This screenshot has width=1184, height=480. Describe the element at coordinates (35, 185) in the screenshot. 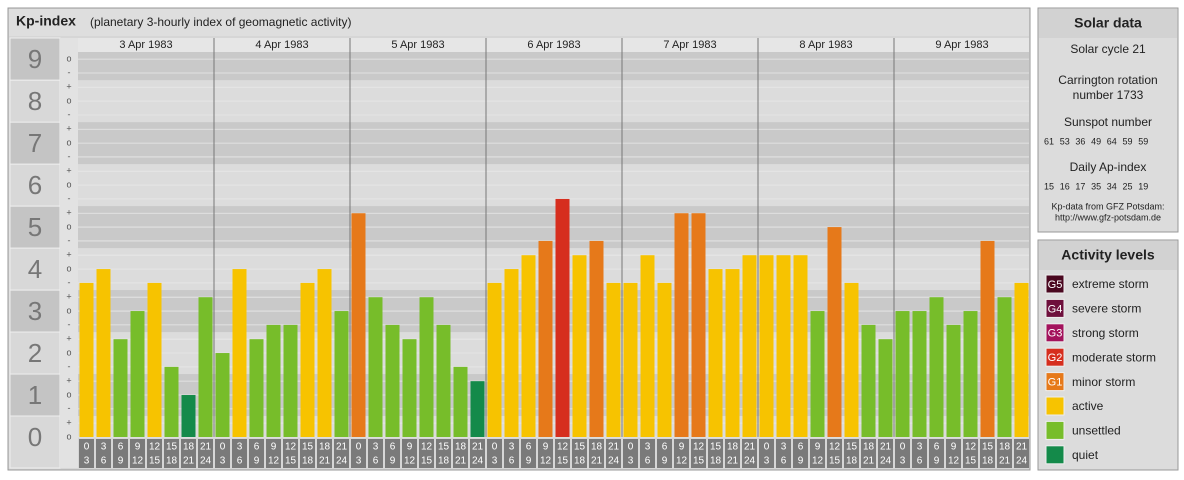

I see `y-tick-label: 6` at that location.